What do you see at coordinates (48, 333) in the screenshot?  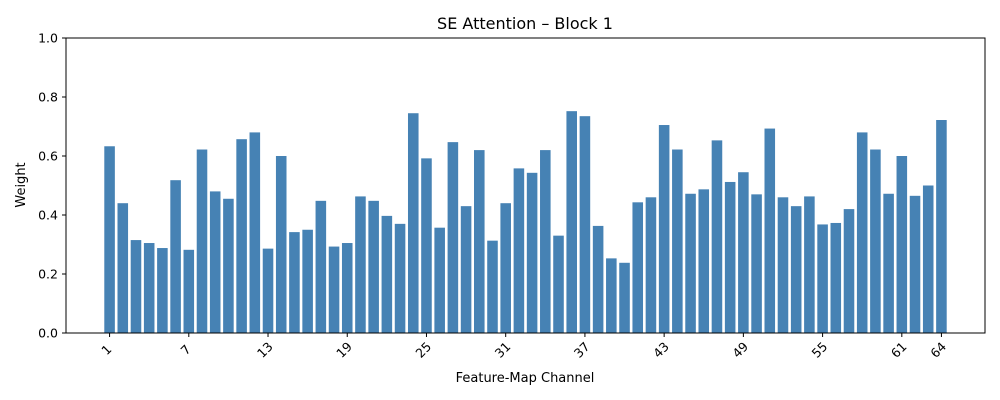 I see `y-tick-label: 0.0` at bounding box center [48, 333].